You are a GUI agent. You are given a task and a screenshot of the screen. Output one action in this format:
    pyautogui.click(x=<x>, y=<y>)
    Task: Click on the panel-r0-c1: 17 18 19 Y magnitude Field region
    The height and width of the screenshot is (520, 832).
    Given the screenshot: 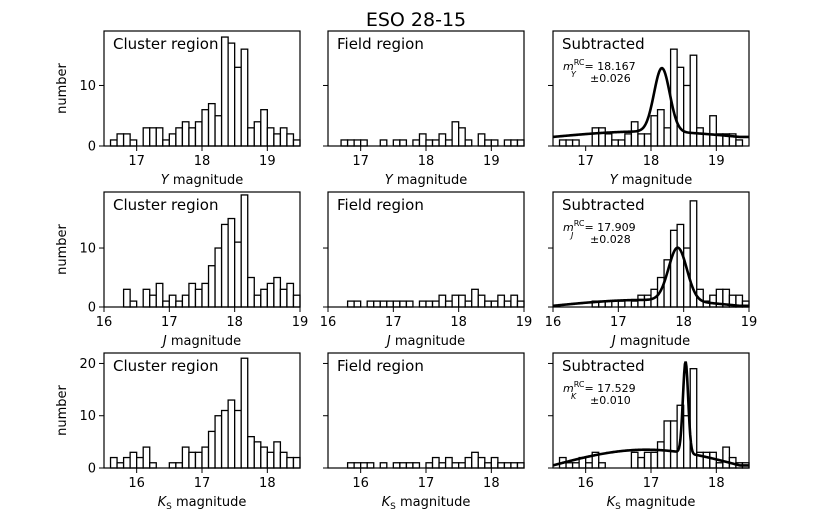 What is the action you would take?
    pyautogui.click(x=424, y=109)
    